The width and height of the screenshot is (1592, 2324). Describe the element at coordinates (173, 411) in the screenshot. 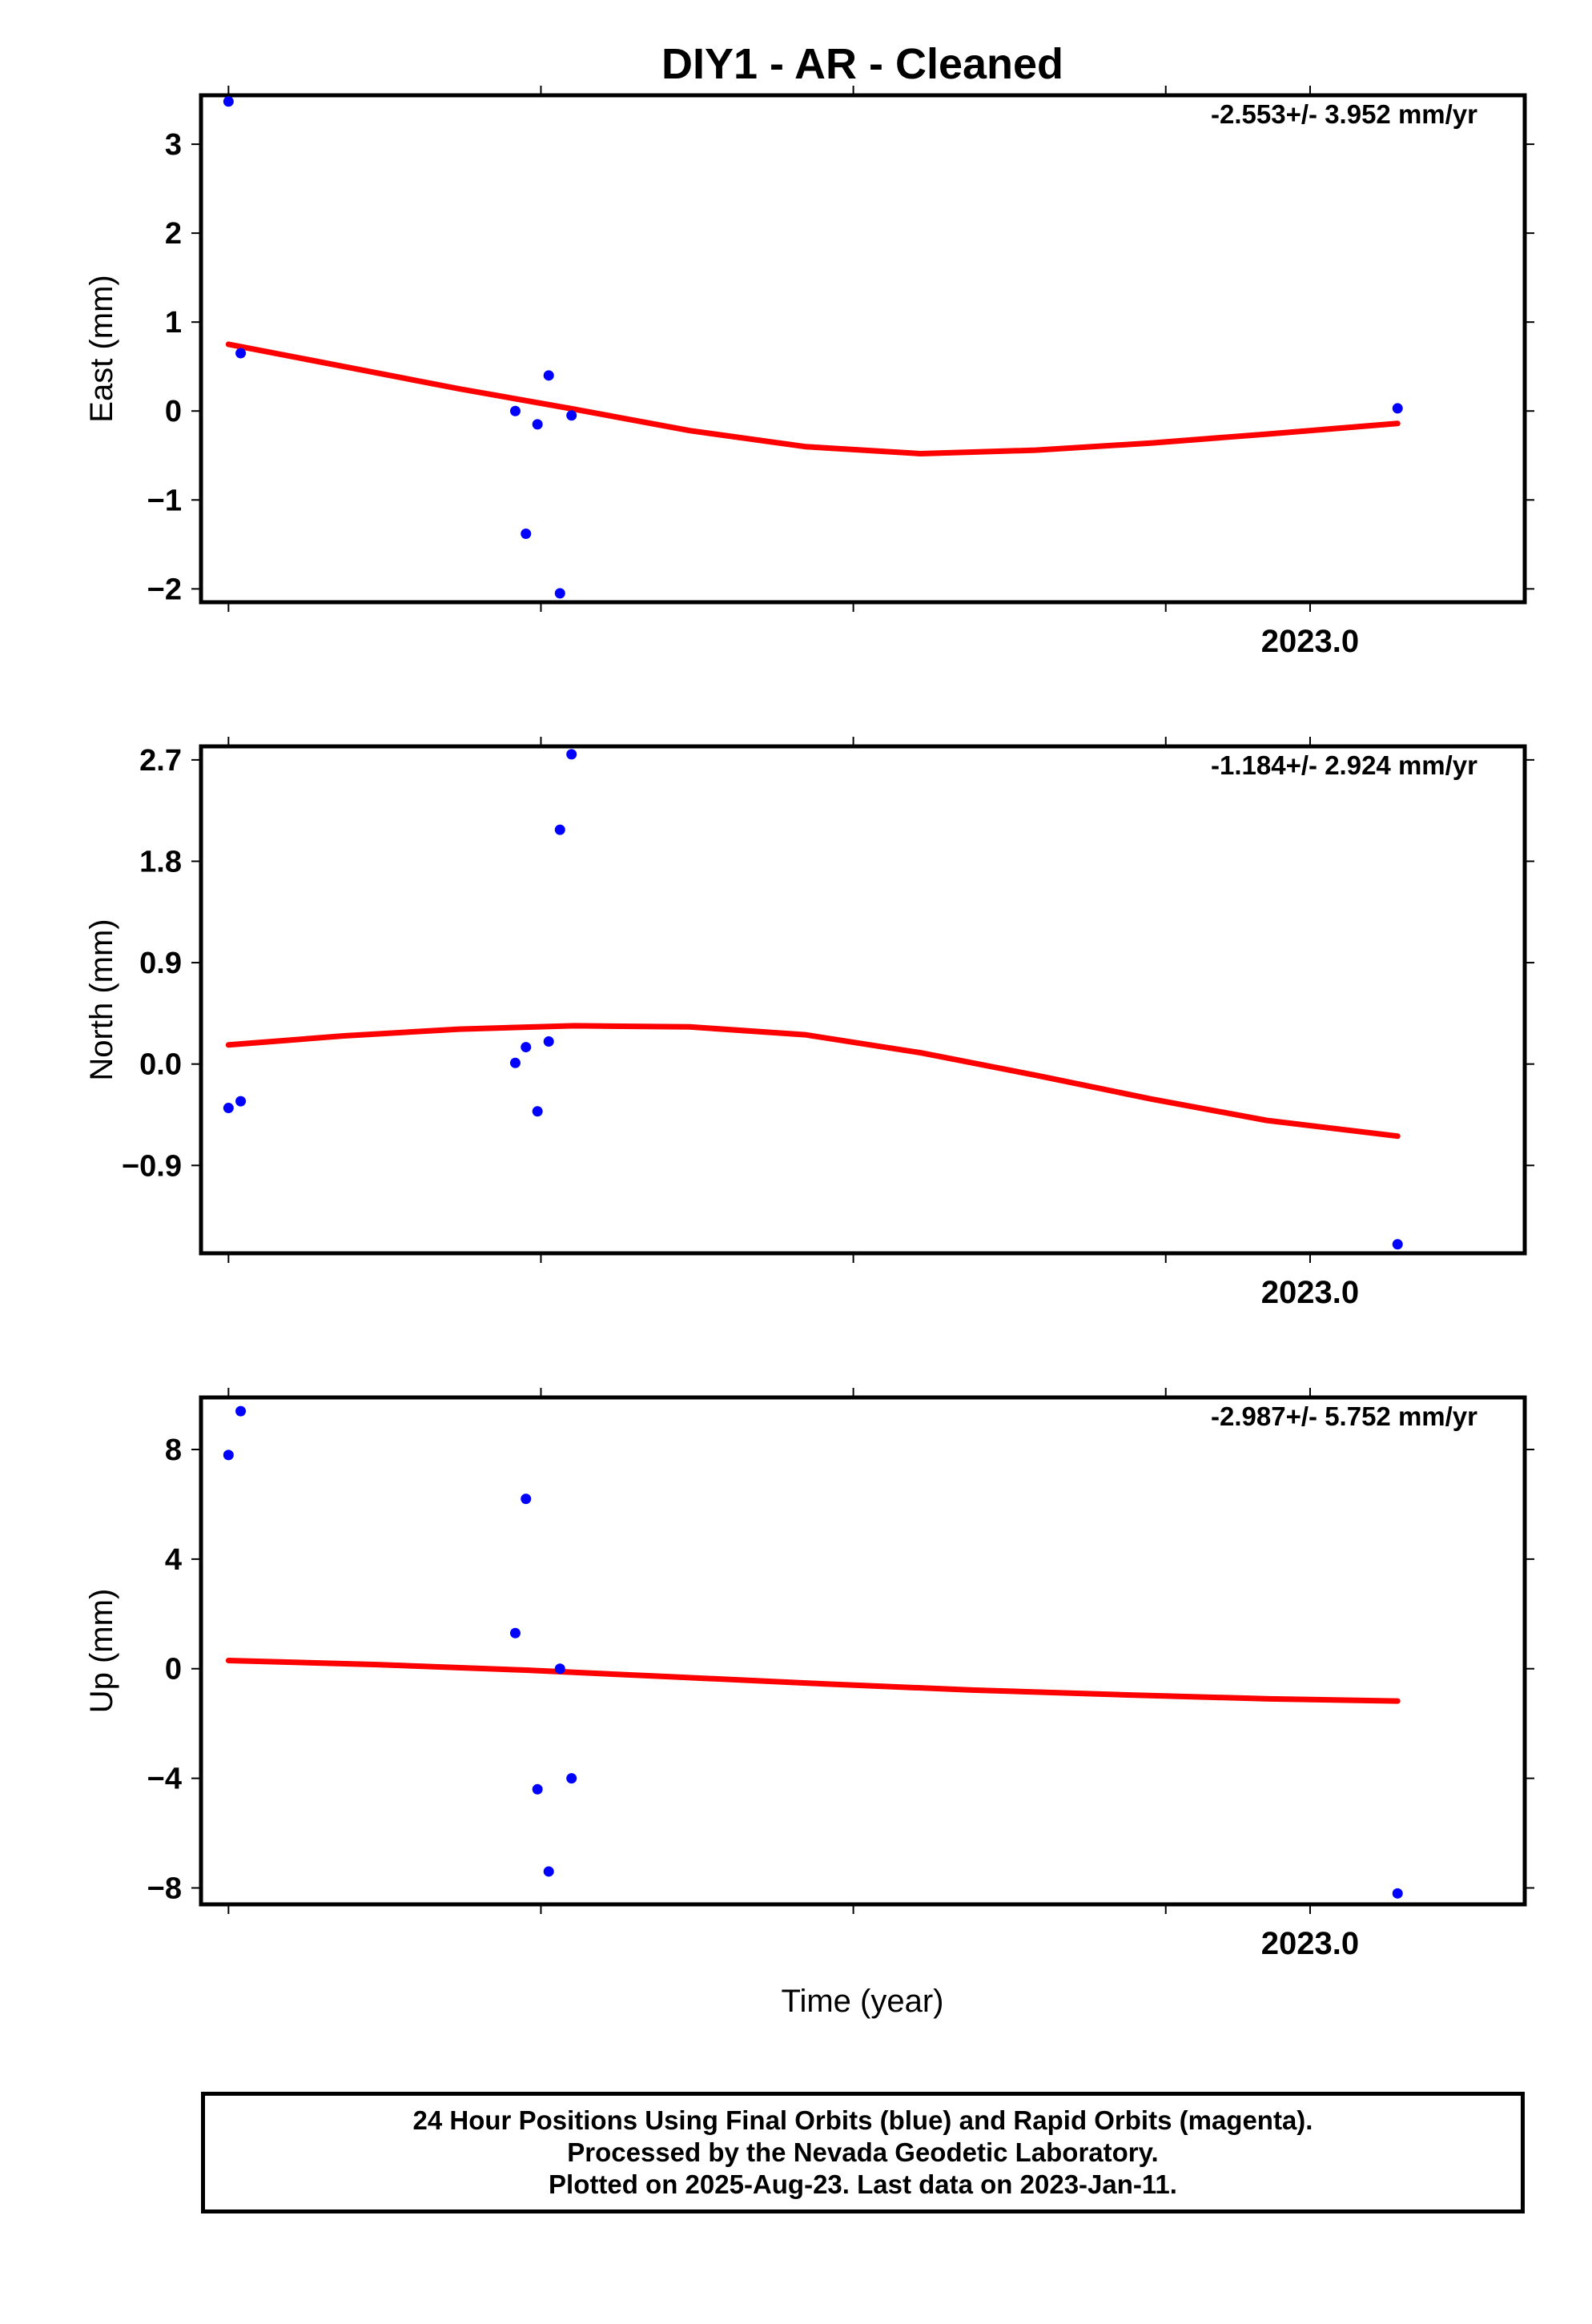

I see `east-y-tick-label: 0` at that location.